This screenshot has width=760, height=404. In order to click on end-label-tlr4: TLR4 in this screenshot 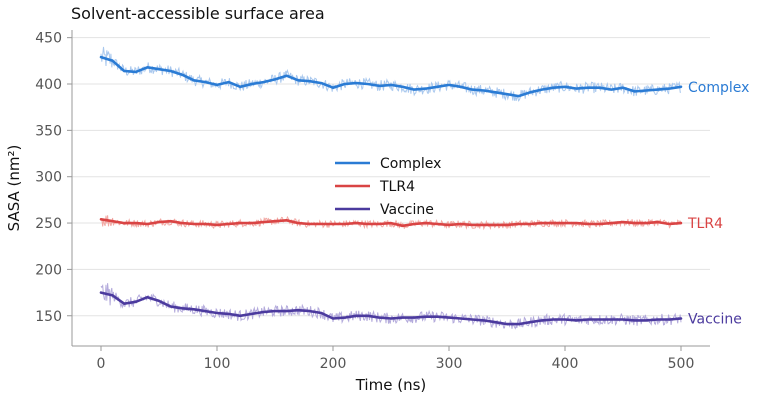, I will do `click(705, 224)`.